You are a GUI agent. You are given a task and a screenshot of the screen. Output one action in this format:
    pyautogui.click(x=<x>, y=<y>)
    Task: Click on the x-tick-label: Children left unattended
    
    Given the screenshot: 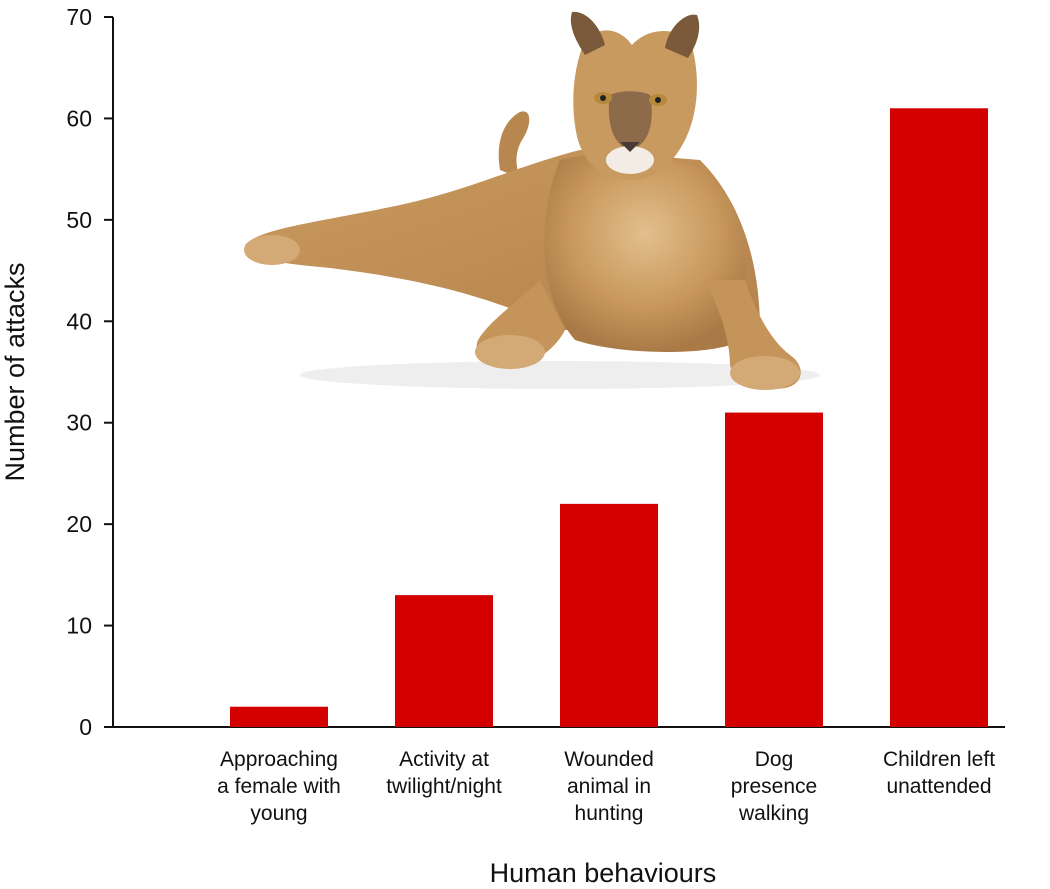 What is the action you would take?
    pyautogui.click(x=939, y=773)
    